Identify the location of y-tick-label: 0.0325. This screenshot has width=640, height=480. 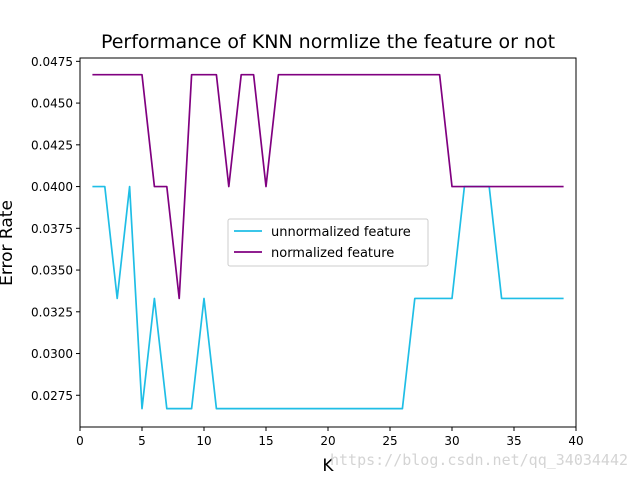
(52, 312).